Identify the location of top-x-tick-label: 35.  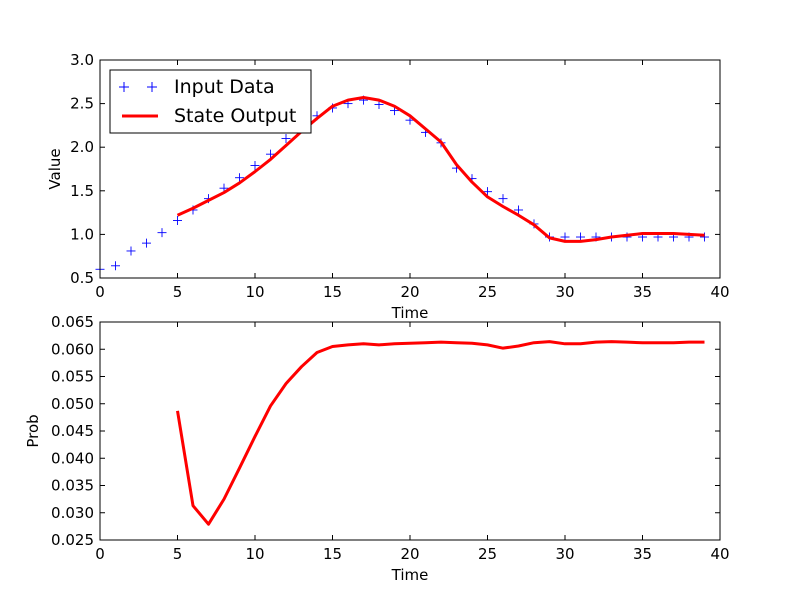
(642, 292).